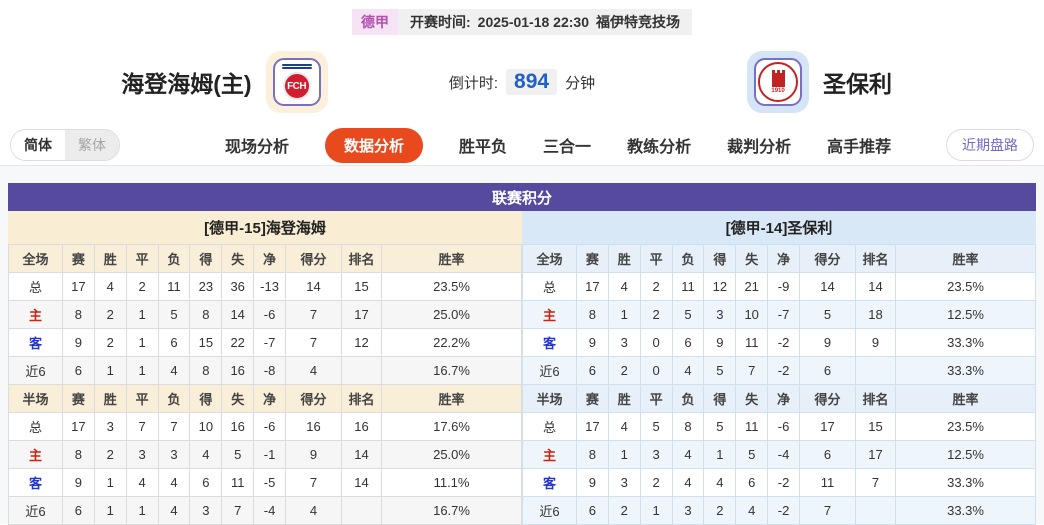  I want to click on column-header-cell: 胜, so click(110, 258).